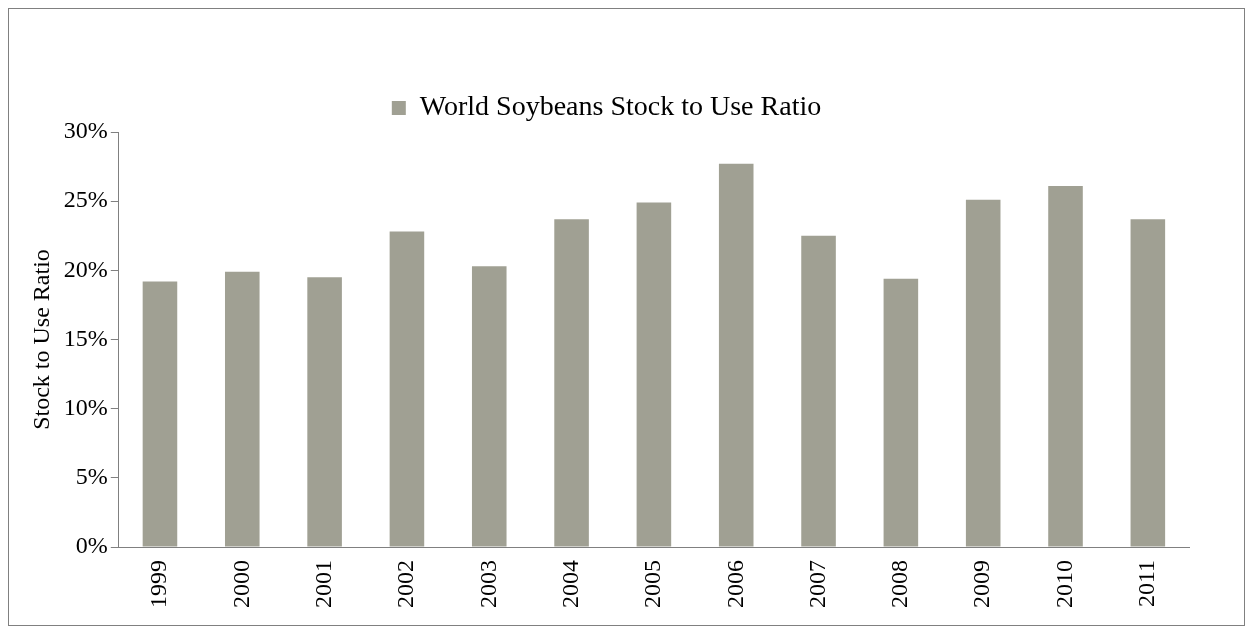  Describe the element at coordinates (981, 584) in the screenshot. I see `x-tick-label: 2009` at that location.